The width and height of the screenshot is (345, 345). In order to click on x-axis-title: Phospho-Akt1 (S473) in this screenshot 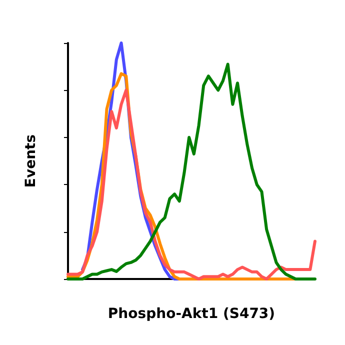, I will do `click(192, 314)`.